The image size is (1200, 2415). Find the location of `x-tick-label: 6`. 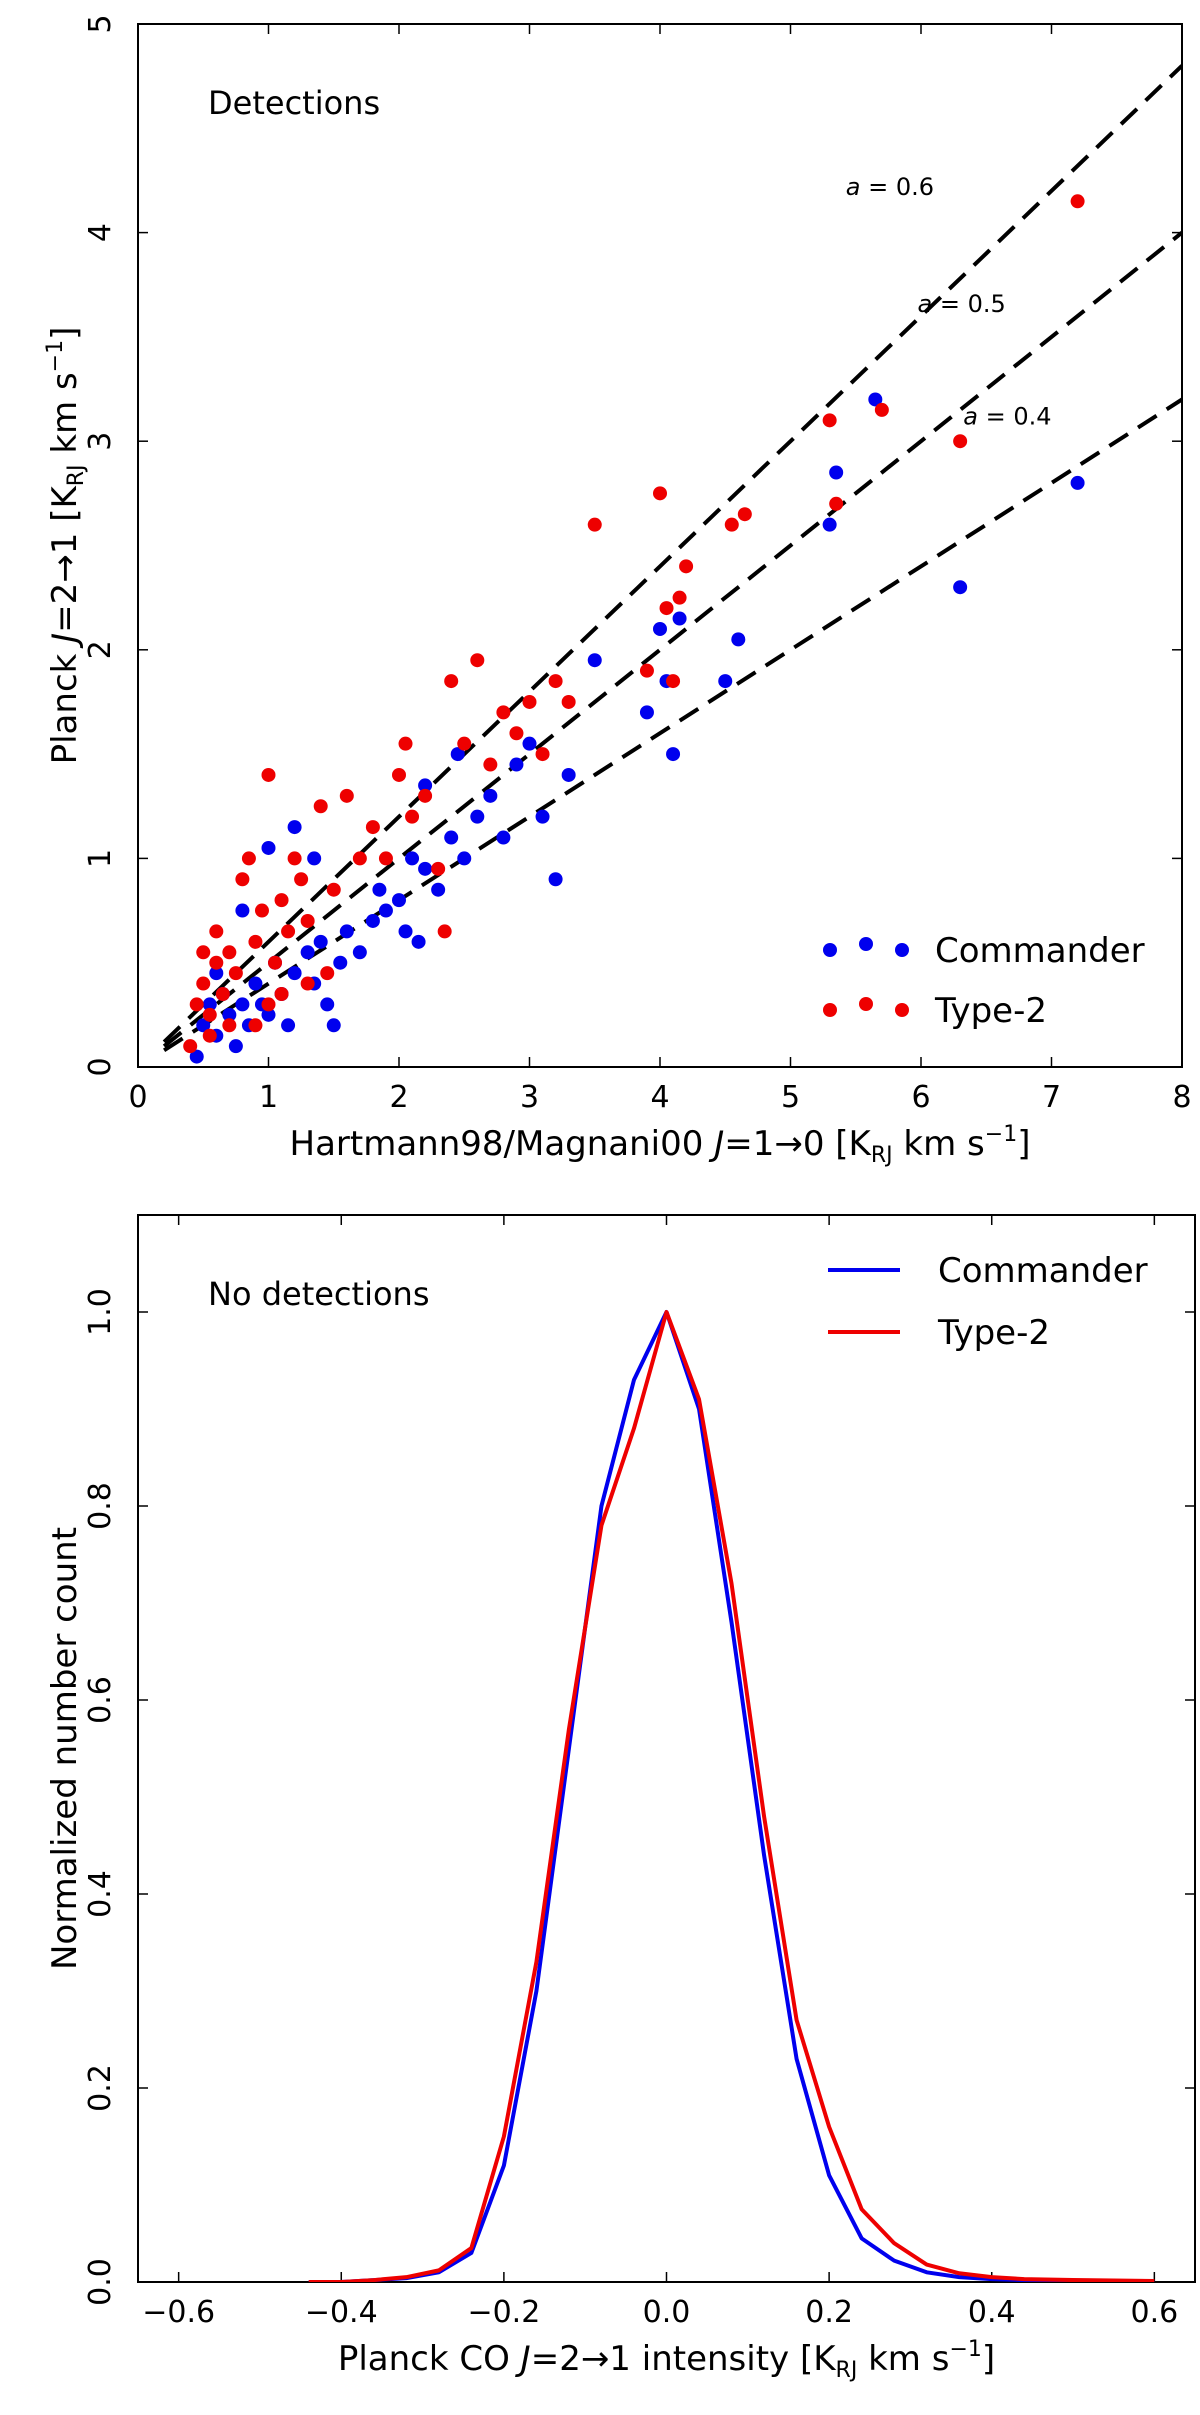

x-tick-label: 6 is located at coordinates (920, 1097).